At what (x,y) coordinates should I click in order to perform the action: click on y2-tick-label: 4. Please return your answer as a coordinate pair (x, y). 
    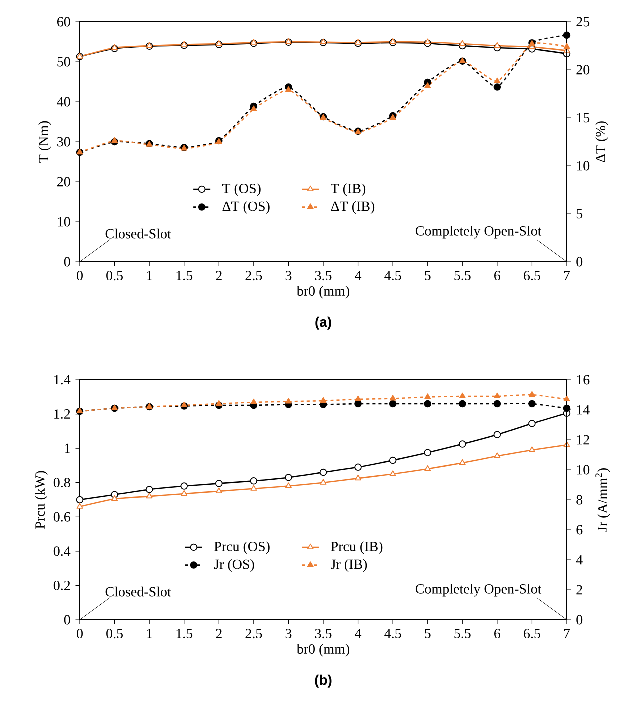
    Looking at the image, I should click on (579, 560).